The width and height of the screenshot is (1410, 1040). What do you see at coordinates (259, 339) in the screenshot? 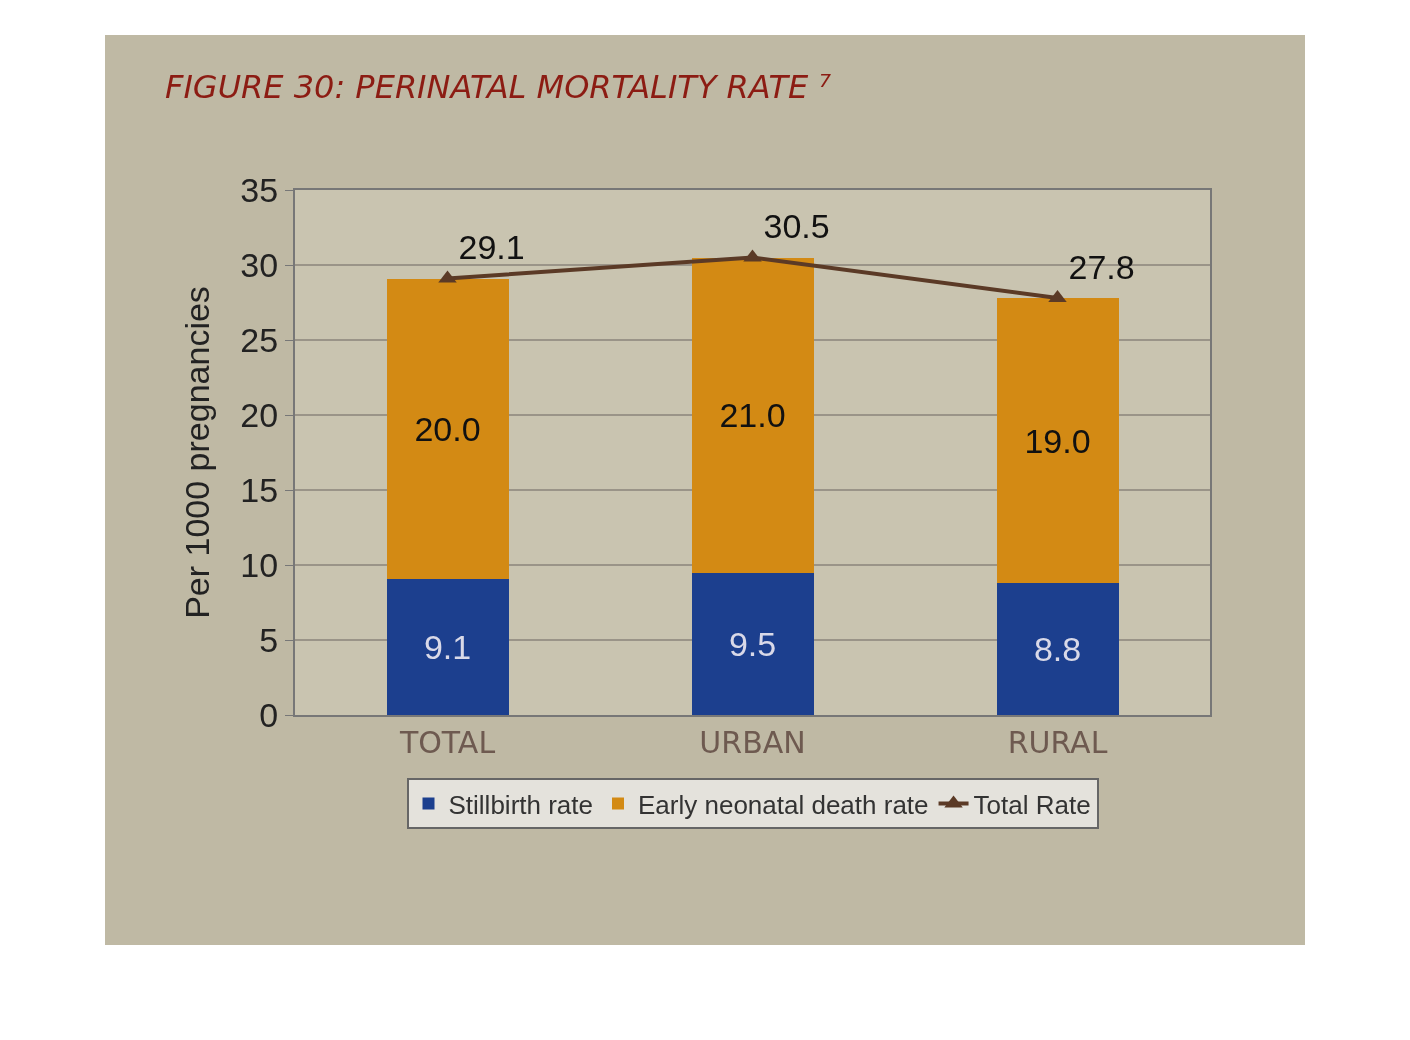
I see `y-tick-label: 25` at bounding box center [259, 339].